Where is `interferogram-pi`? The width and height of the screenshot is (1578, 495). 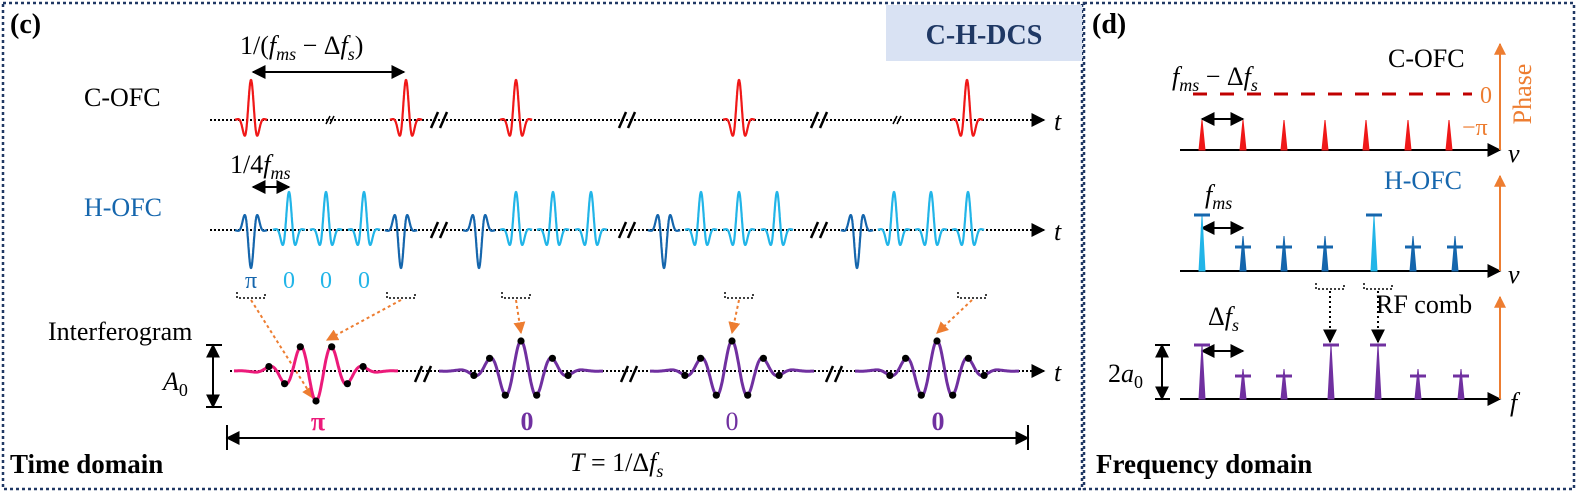
interferogram-pi is located at coordinates (316, 374).